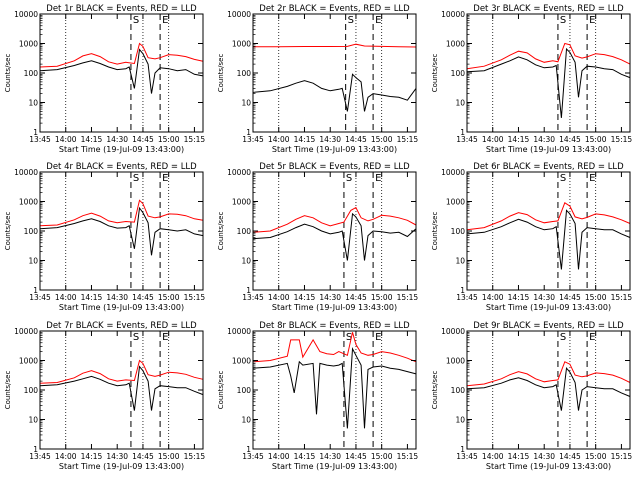 The width and height of the screenshot is (640, 480). I want to click on panel-title: Det 9r BLACK = Events, RED = LLD, so click(548, 326).